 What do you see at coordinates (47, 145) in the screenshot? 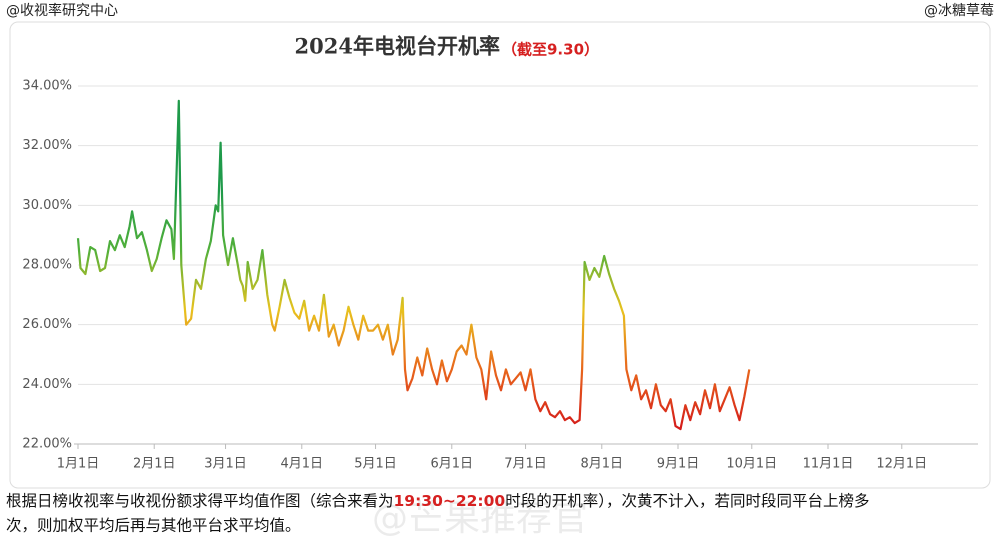
I see `y-tick-label: 32.00%` at bounding box center [47, 145].